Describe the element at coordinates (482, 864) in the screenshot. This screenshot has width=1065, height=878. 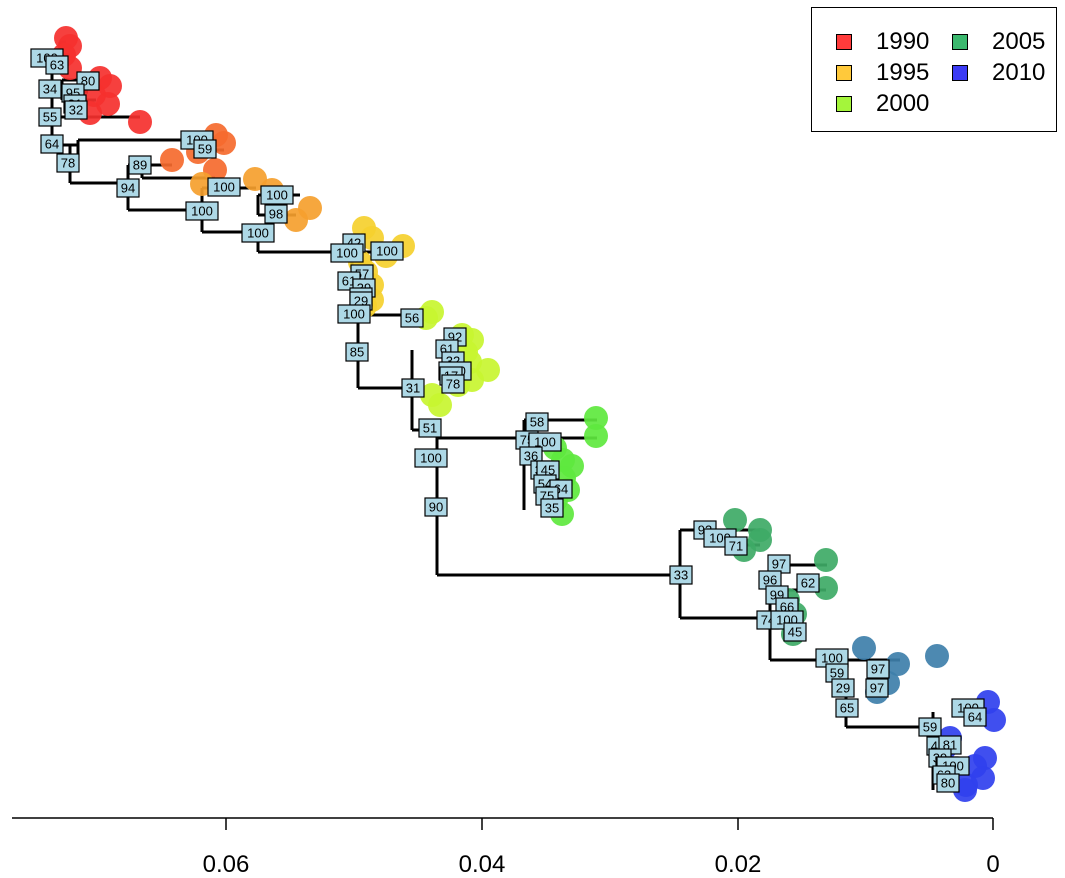
I see `x-tick-label: 0.04` at that location.